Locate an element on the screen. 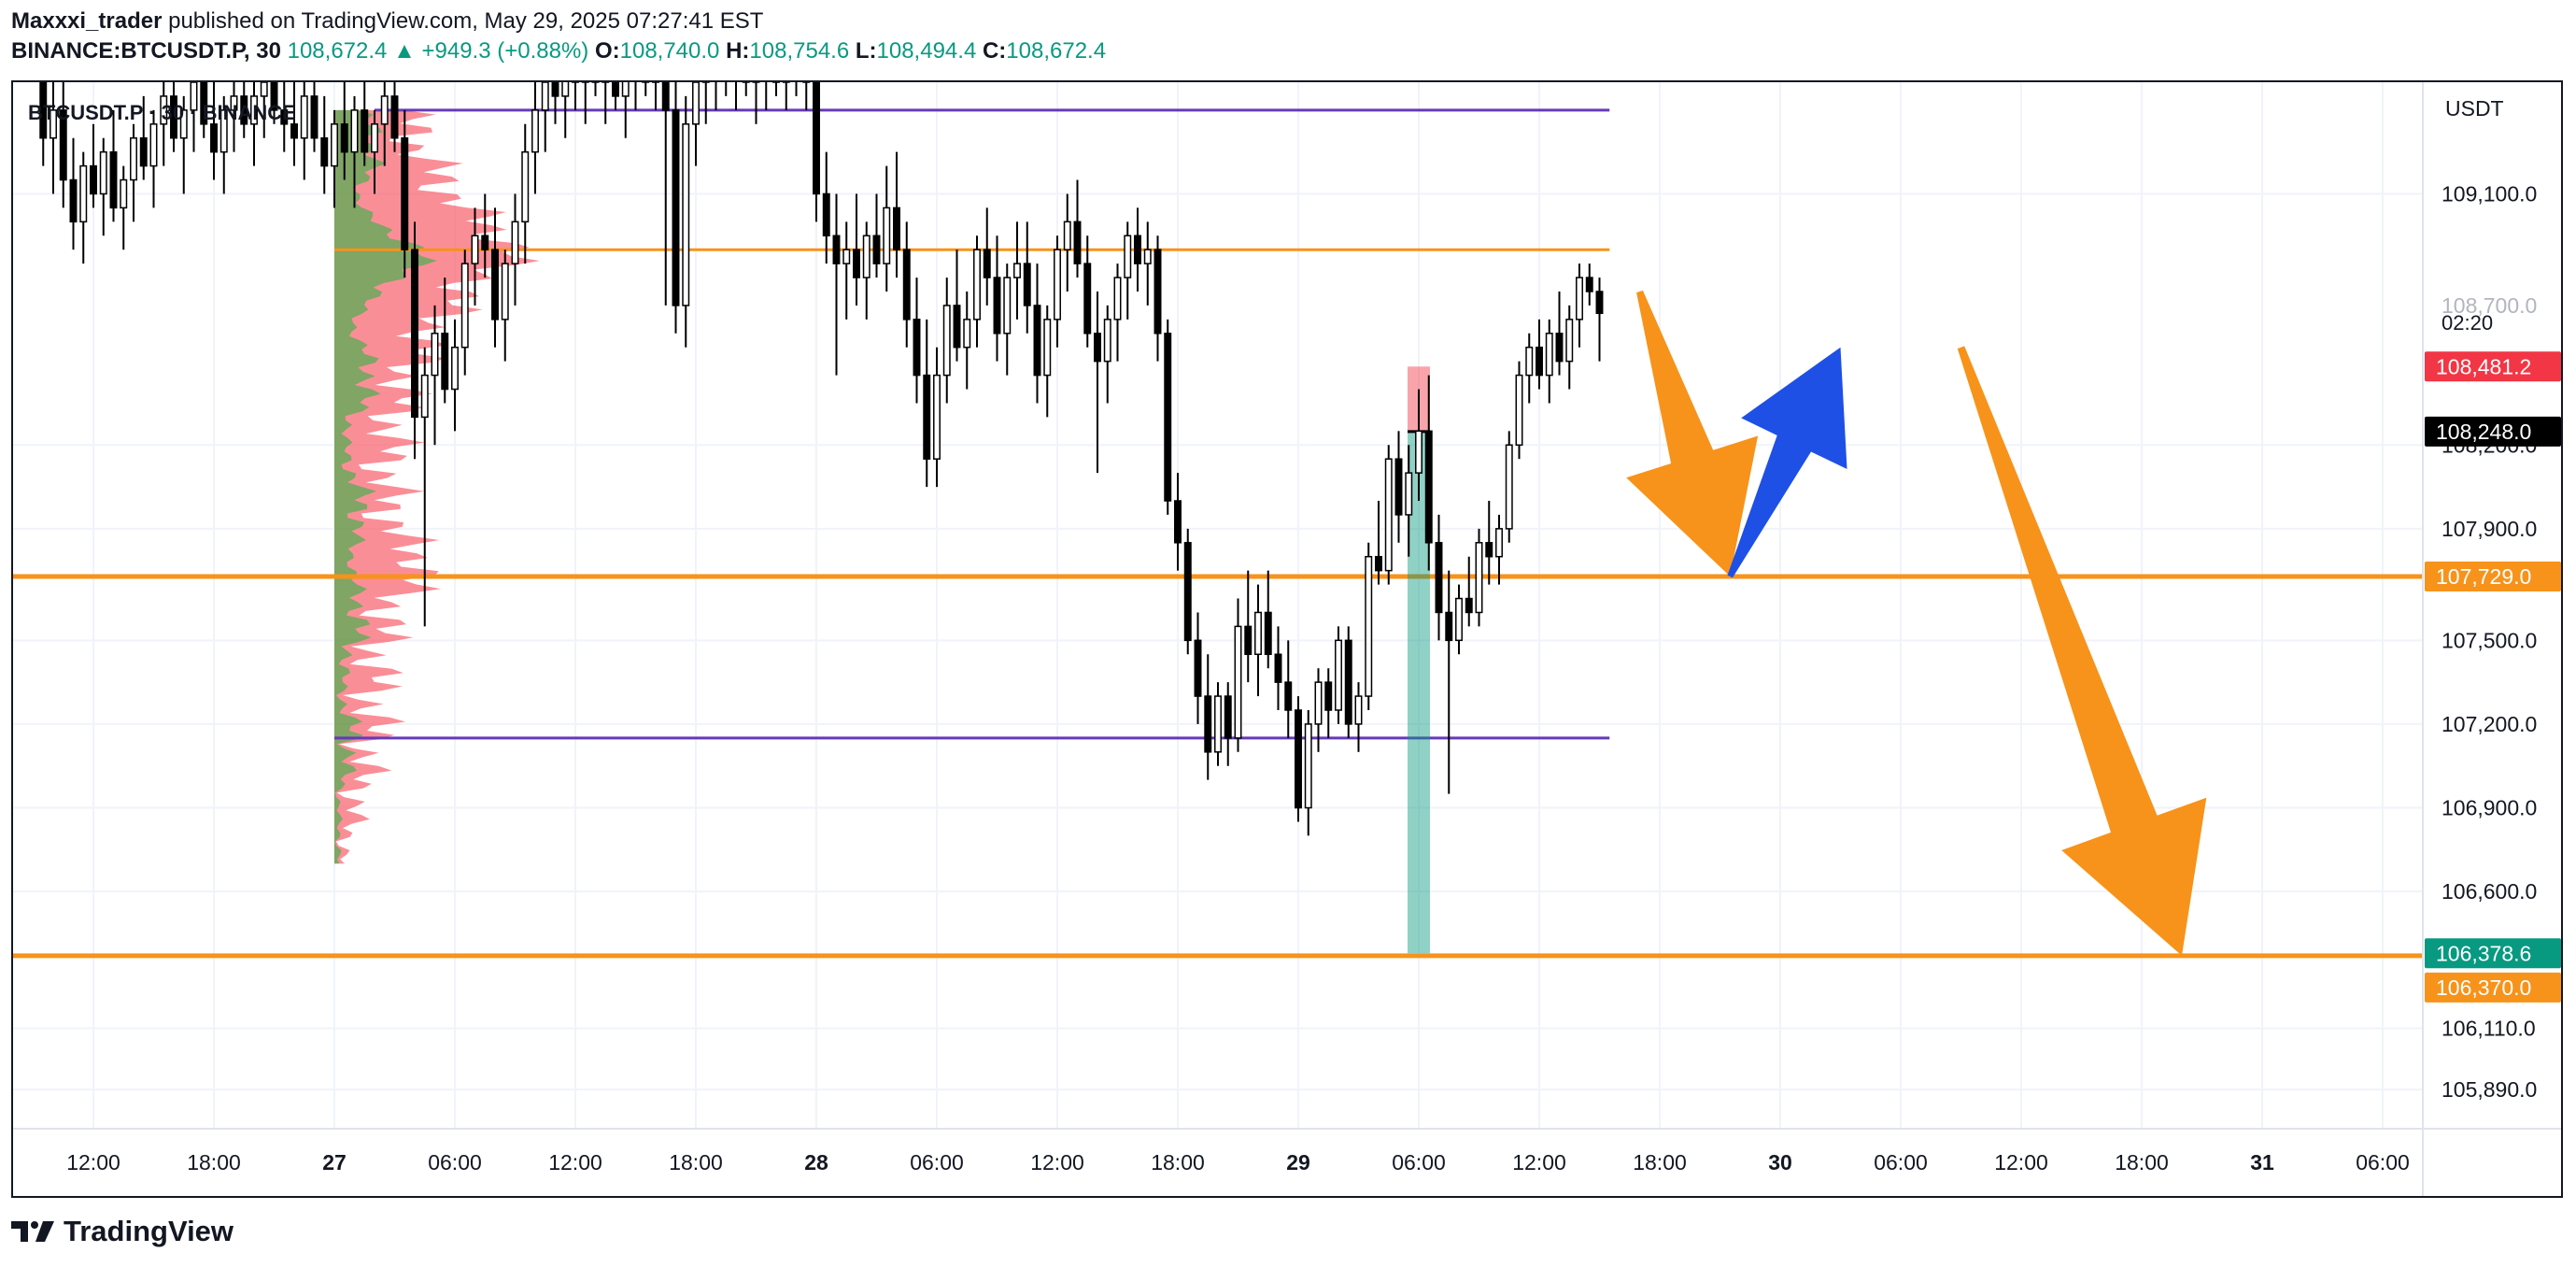 The height and width of the screenshot is (1267, 2576). tradingview-logo-icon is located at coordinates (32, 1232).